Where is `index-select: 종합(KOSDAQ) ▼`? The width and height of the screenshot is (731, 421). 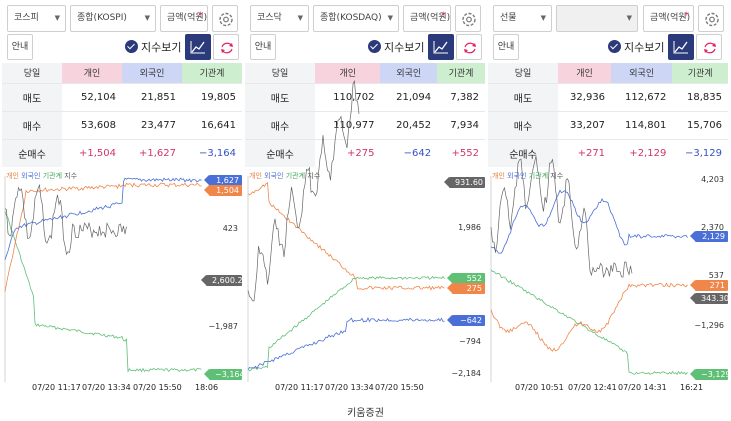 index-select: 종합(KOSDAQ) ▼ is located at coordinates (356, 18).